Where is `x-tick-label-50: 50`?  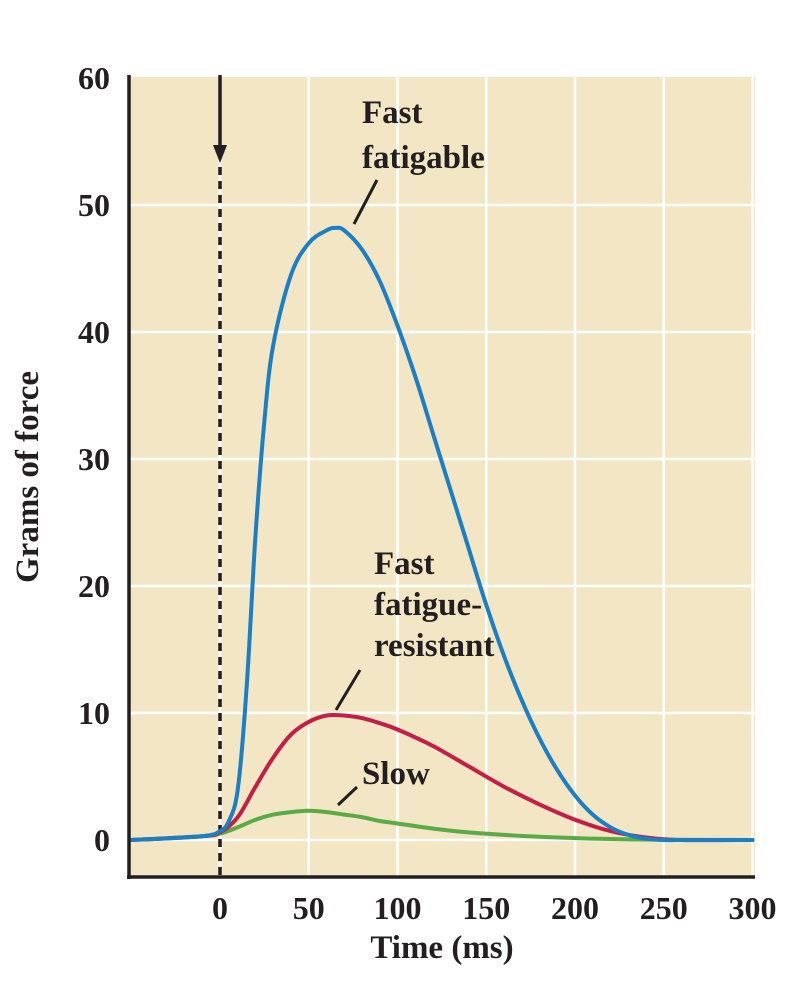
x-tick-label-50: 50 is located at coordinates (309, 908).